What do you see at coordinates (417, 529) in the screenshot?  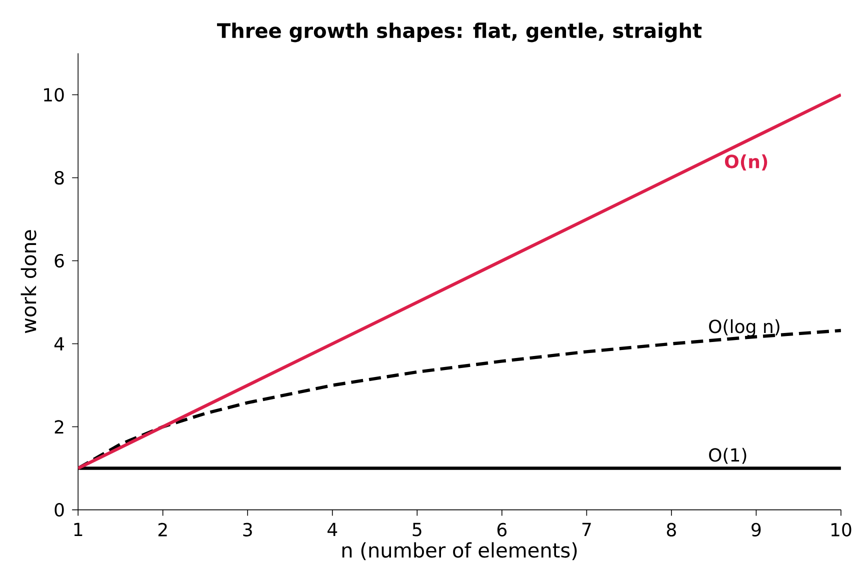 I see `x-tick-label: 5` at bounding box center [417, 529].